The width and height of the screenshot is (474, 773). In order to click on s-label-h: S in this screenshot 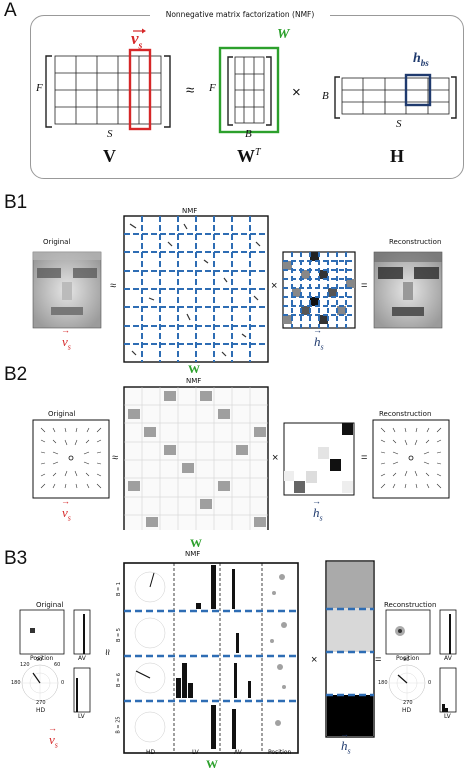, I will do `click(399, 124)`.